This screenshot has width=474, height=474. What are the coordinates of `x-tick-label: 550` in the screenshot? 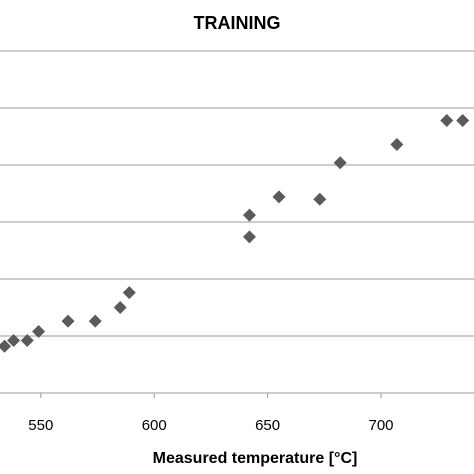 It's located at (40, 425).